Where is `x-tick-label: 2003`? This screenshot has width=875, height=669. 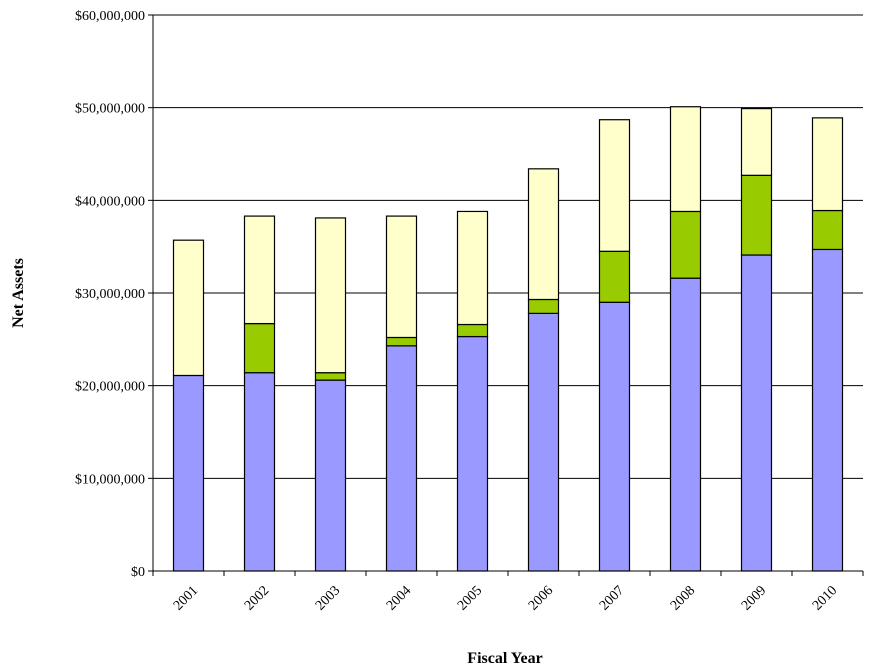 x-tick-label: 2003 is located at coordinates (328, 598).